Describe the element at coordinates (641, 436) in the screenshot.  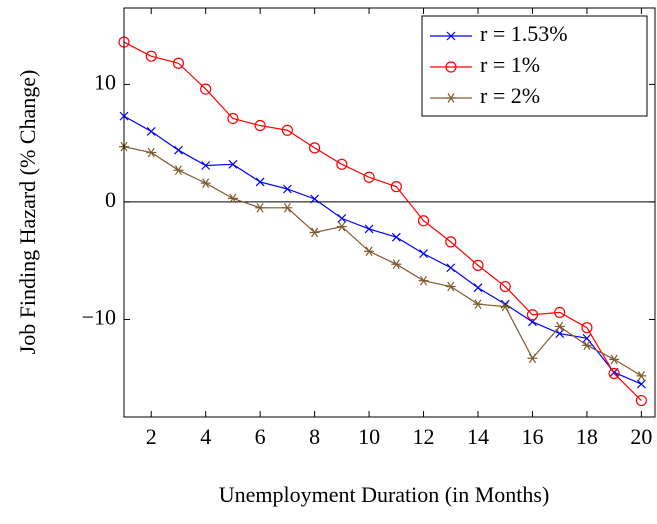
I see `x-tick-label: 20` at that location.